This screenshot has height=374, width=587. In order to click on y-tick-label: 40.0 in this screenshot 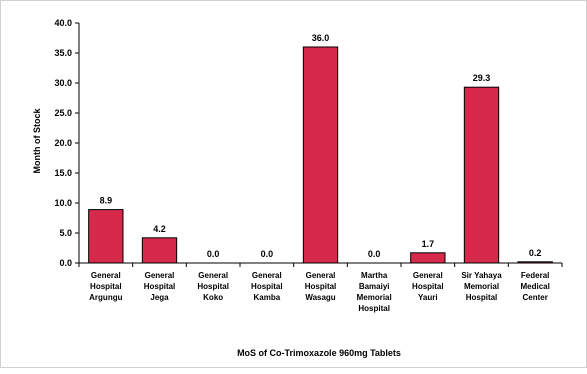, I will do `click(63, 23)`.